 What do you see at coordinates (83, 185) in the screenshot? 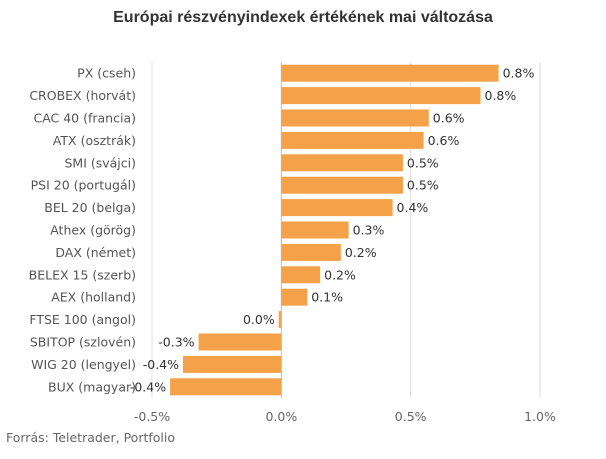
I see `category-label: PSI 20 (portugál)` at bounding box center [83, 185].